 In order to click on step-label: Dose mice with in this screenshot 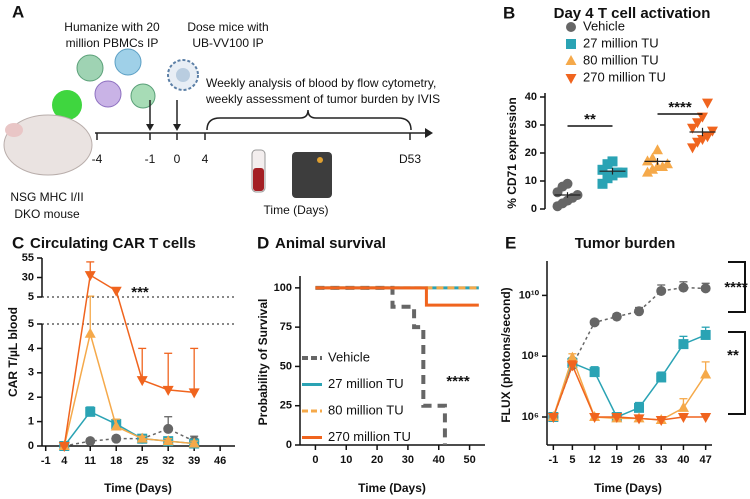, I will do `click(227, 27)`.